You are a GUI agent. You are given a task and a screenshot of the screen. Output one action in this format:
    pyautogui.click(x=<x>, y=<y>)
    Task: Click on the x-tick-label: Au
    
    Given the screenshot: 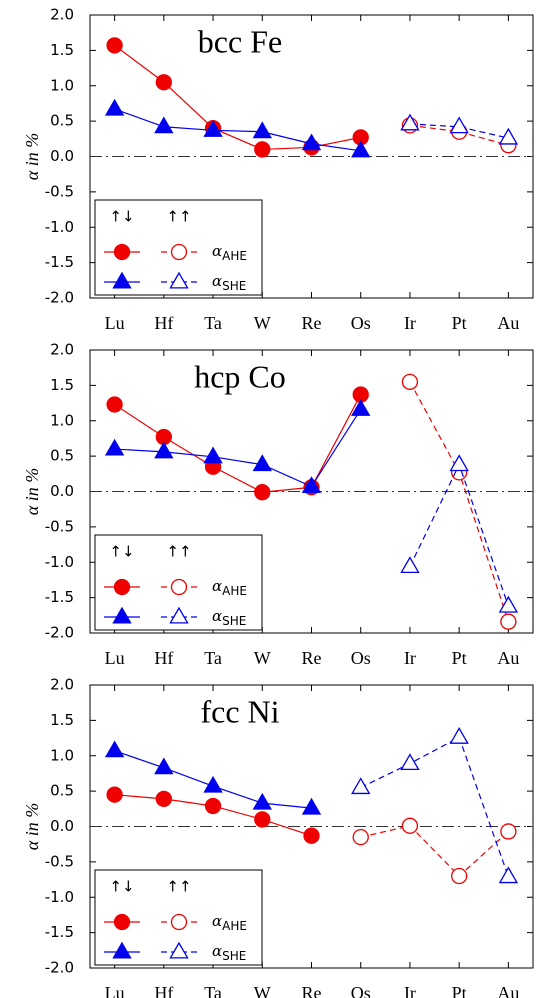 What is the action you would take?
    pyautogui.click(x=508, y=658)
    